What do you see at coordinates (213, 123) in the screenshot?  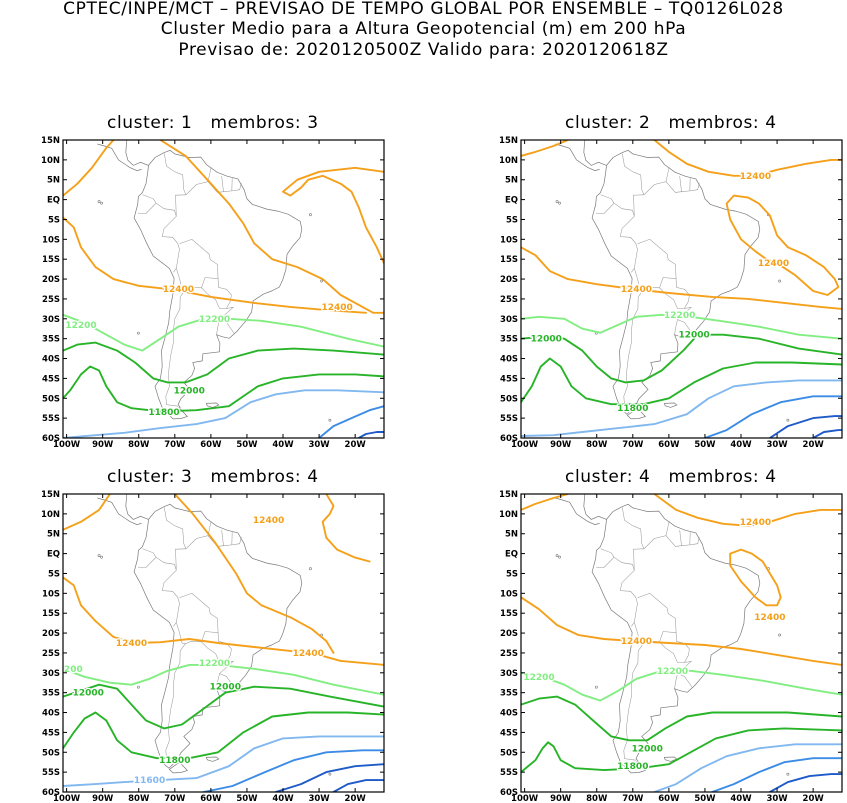 I see `panel-1-title: cluster: 1 membros: 3` at bounding box center [213, 123].